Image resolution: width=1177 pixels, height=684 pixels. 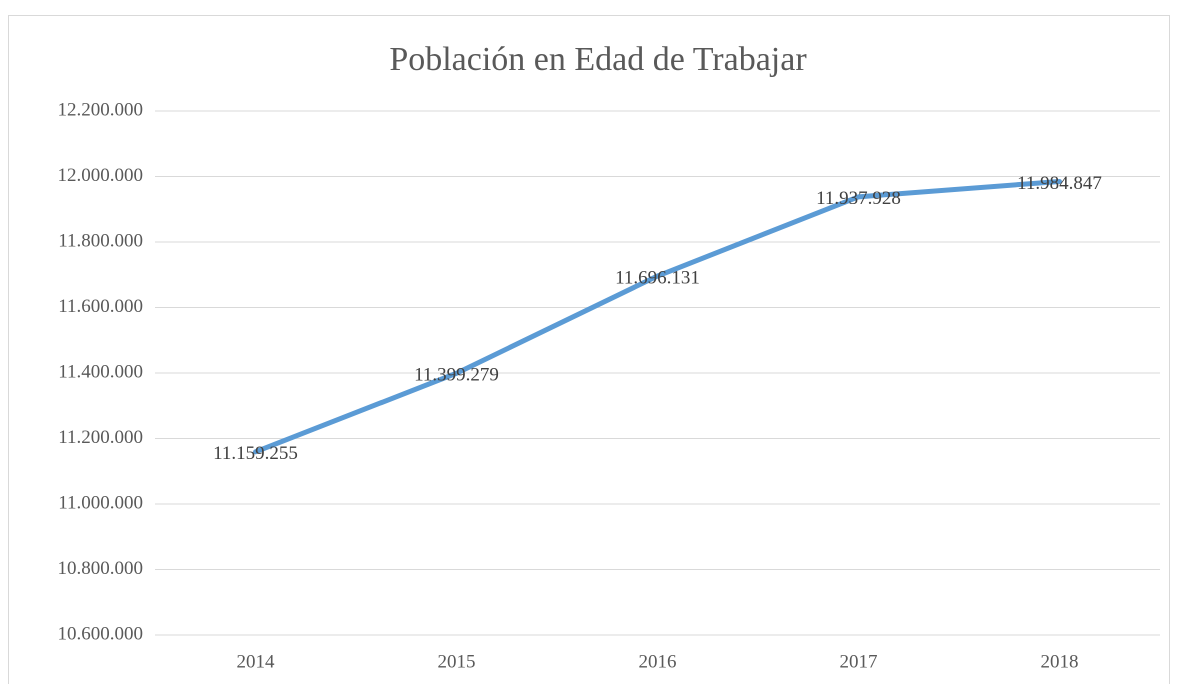 I want to click on y-tick-label: 11.400.000, so click(x=100, y=371).